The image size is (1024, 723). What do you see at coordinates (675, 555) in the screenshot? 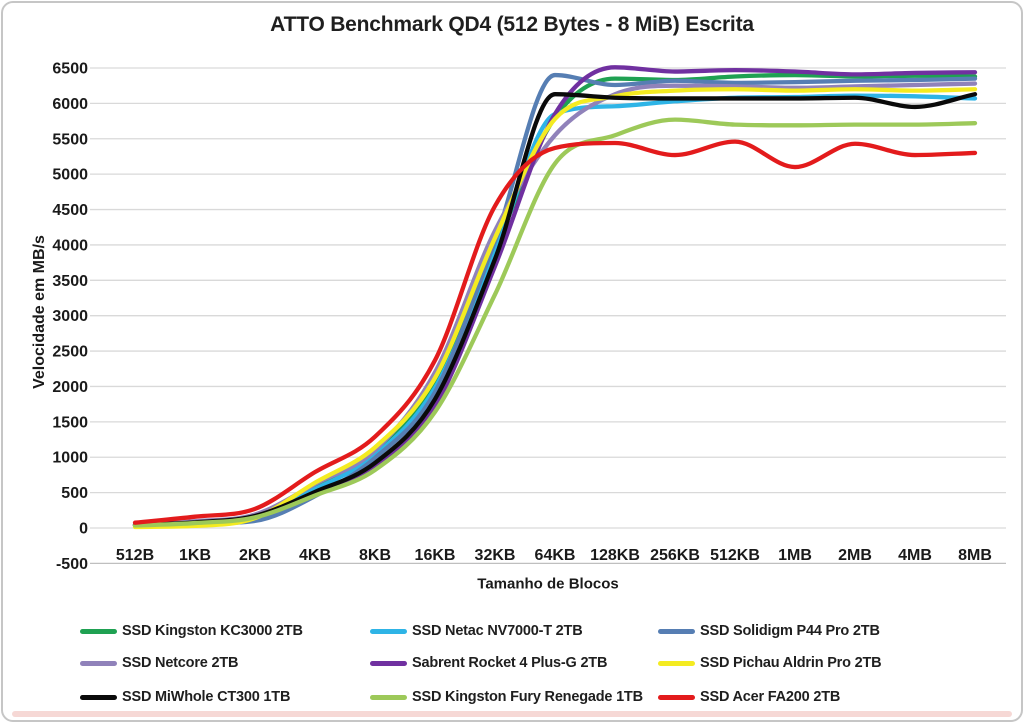
I see `x-tick-label: 256KB` at bounding box center [675, 555].